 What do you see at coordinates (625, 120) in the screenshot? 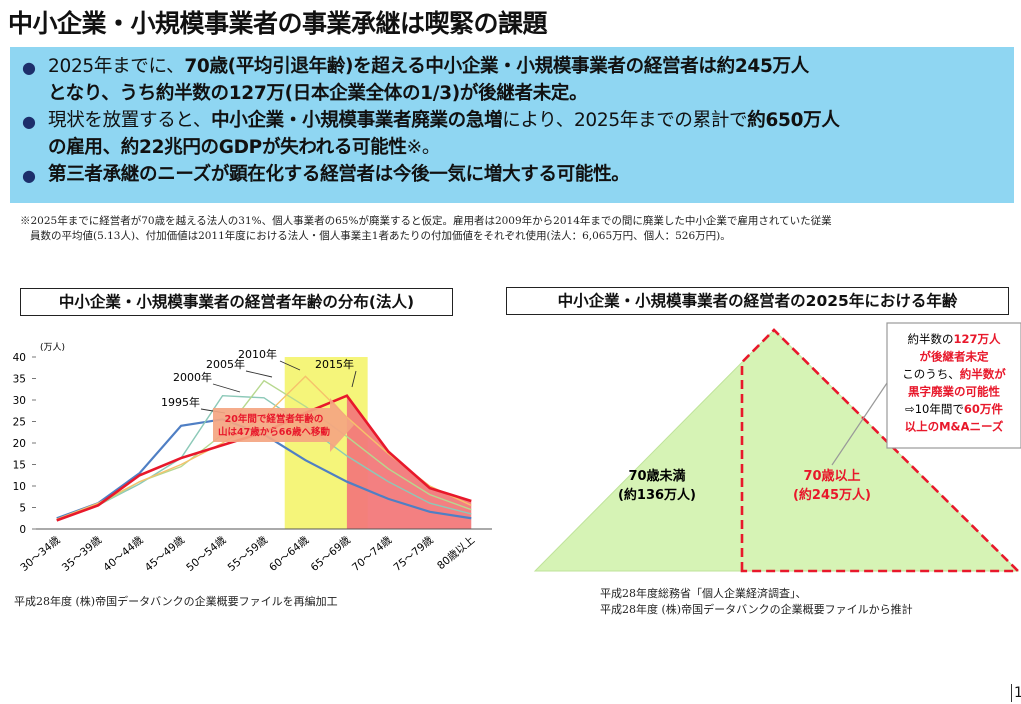
I see `plain-text: により、2025年までの累計で` at bounding box center [625, 120].